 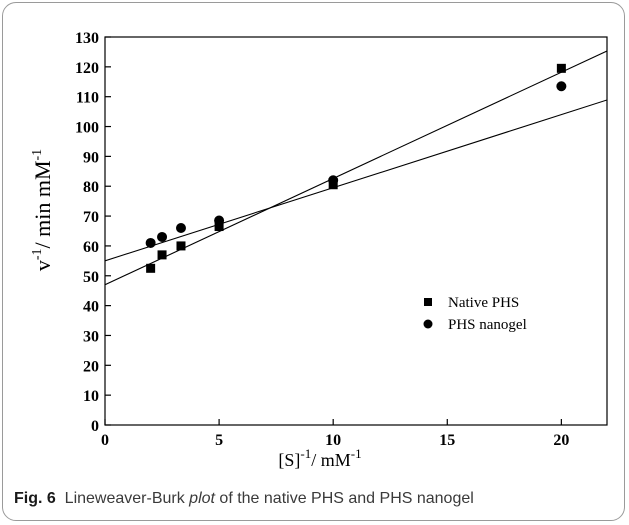 What do you see at coordinates (561, 440) in the screenshot?
I see `x-tick-label: 20` at bounding box center [561, 440].